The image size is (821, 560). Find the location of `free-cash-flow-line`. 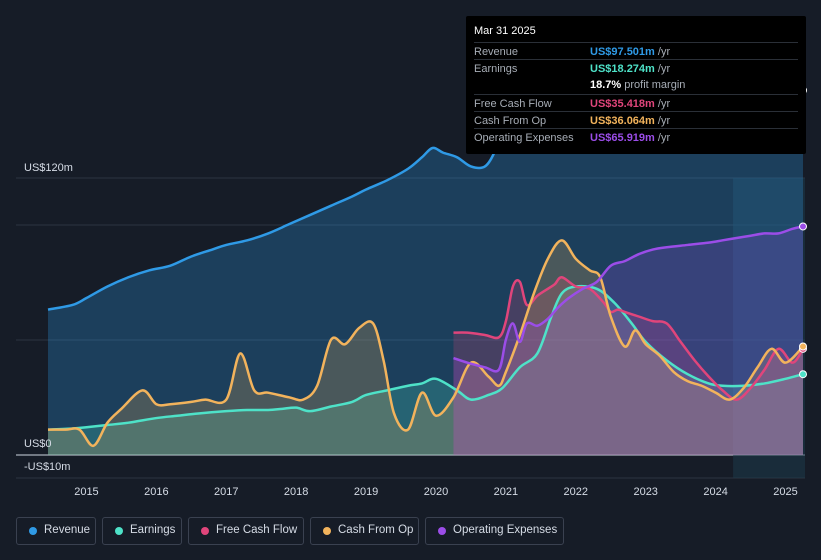

free-cash-flow-line is located at coordinates (629, 338).